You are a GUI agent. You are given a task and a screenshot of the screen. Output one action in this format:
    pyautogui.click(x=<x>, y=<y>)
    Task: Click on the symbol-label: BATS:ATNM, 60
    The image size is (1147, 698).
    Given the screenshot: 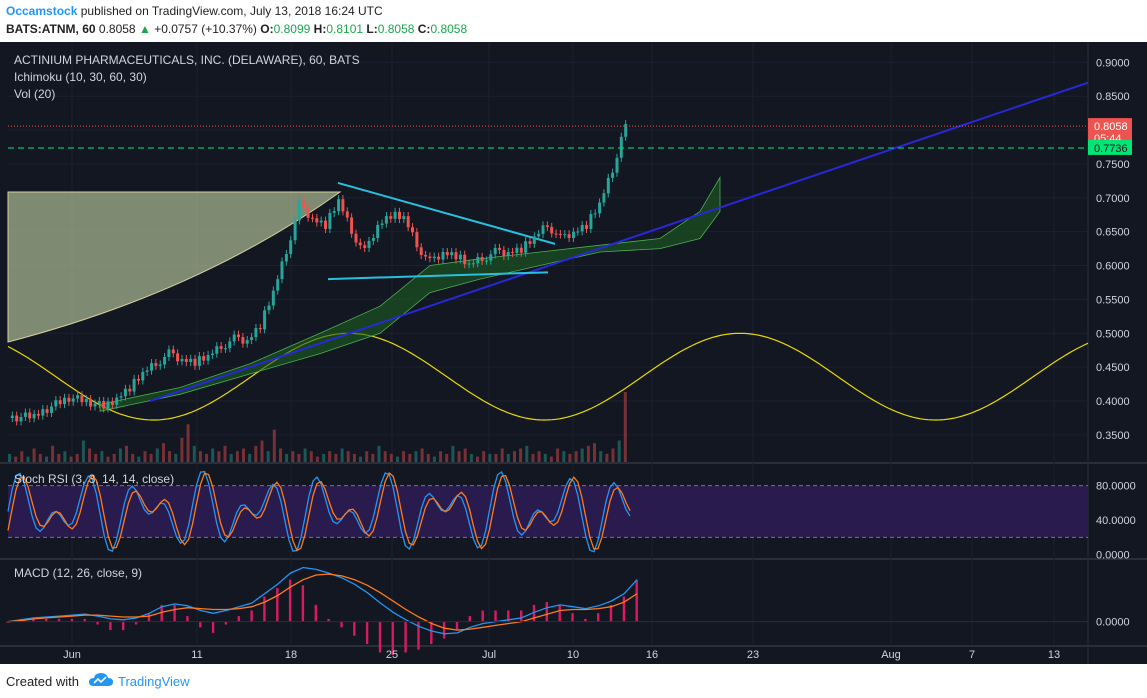 What is the action you would take?
    pyautogui.click(x=51, y=29)
    